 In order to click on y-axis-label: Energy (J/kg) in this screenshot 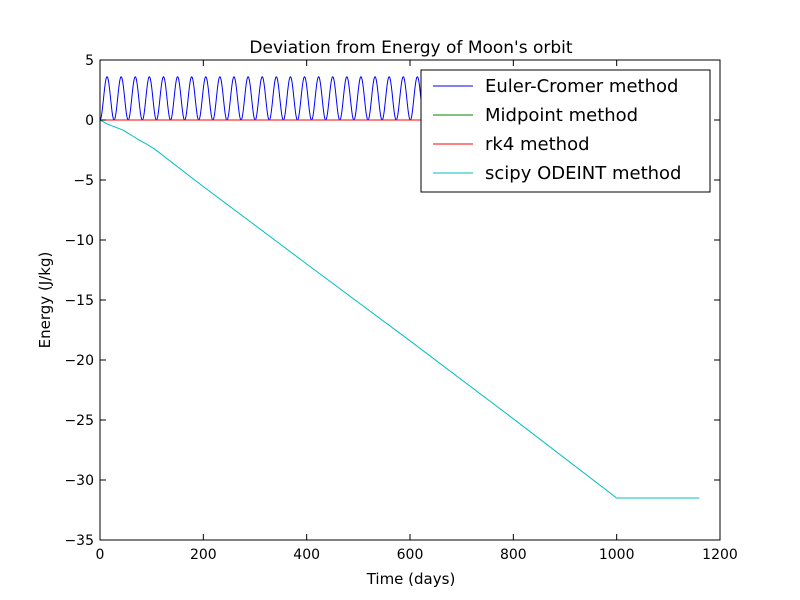, I will do `click(45, 300)`.